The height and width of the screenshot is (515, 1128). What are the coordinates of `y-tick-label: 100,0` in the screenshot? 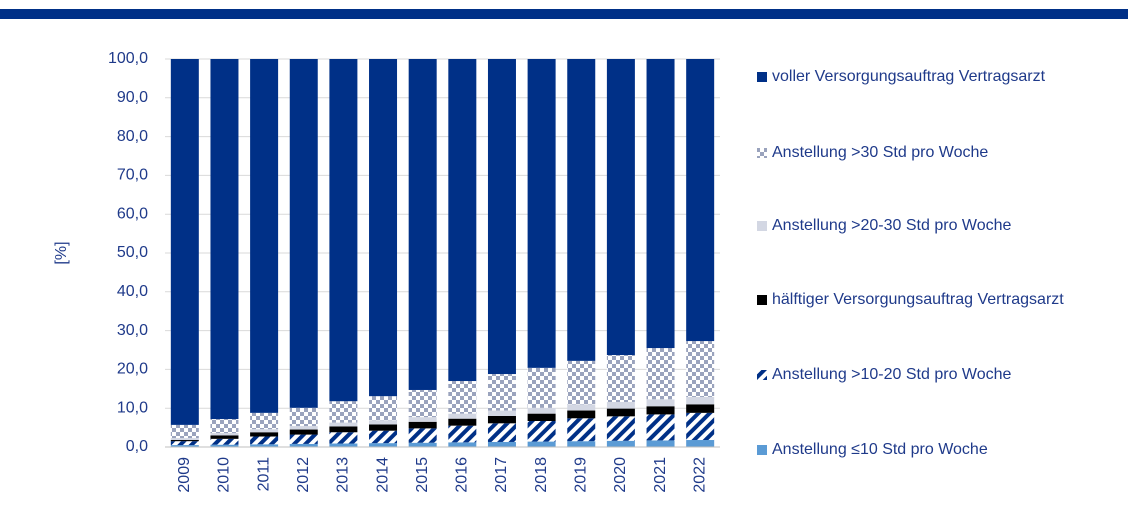 It's located at (128, 58).